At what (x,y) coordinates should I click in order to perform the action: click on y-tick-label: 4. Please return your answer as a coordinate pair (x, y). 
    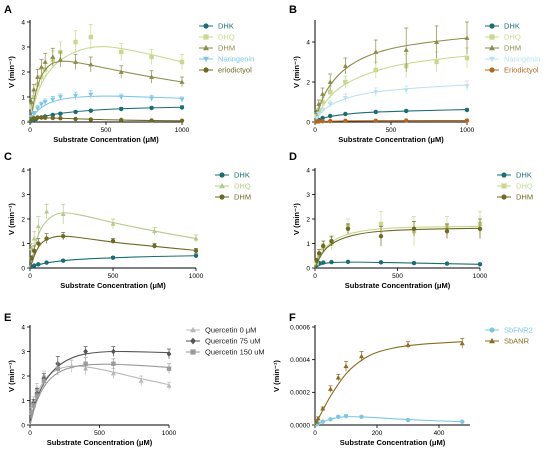
    Looking at the image, I should click on (308, 42).